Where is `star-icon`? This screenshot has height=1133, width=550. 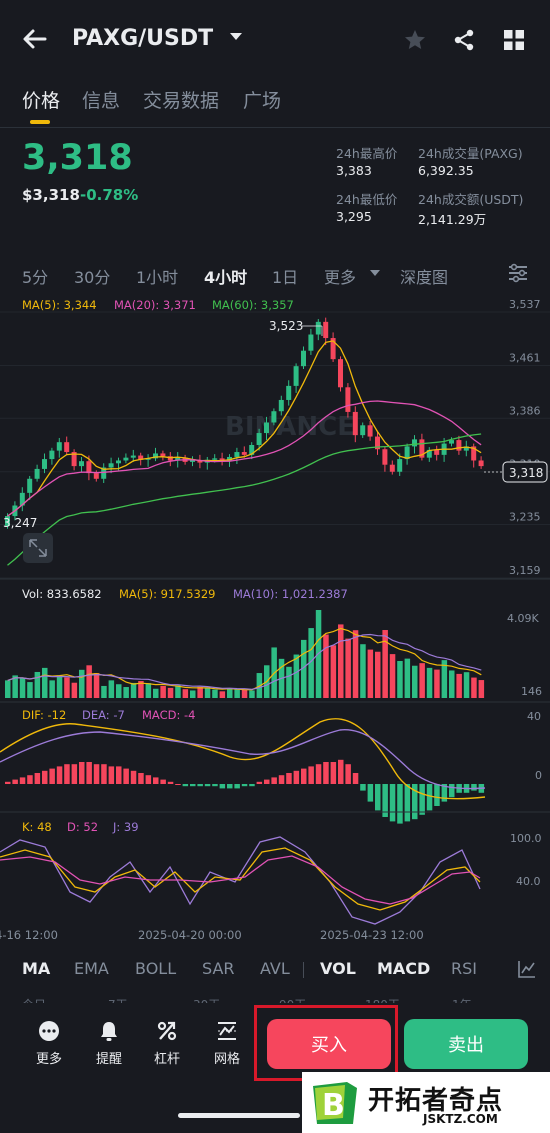 star-icon is located at coordinates (415, 40).